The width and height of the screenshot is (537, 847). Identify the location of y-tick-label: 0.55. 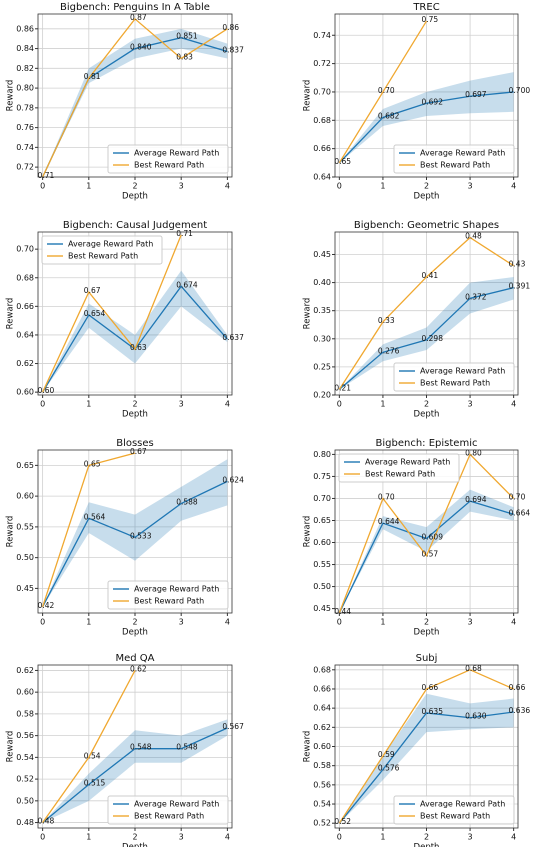
(25, 526).